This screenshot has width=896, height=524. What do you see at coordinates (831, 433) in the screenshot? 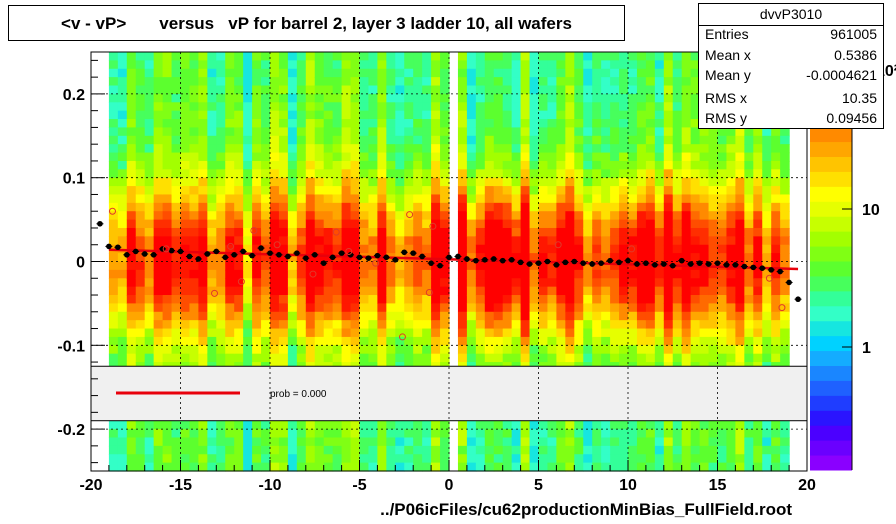
I see `color-scale-swatch` at bounding box center [831, 433].